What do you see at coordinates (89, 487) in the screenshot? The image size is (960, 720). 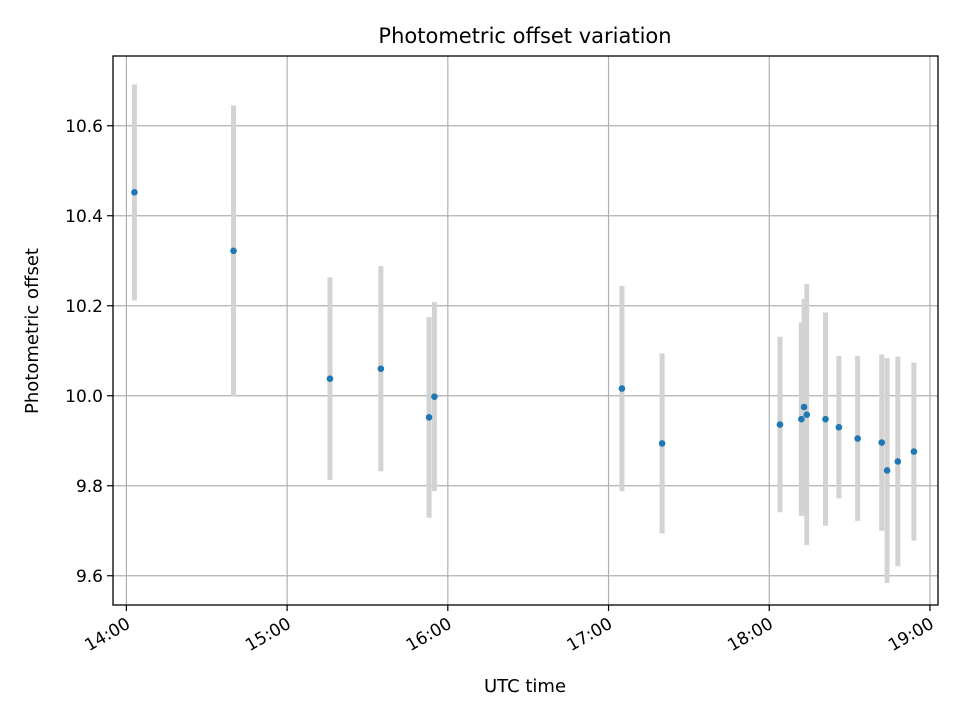 I see `y-tick-label: 9.8` at bounding box center [89, 487].